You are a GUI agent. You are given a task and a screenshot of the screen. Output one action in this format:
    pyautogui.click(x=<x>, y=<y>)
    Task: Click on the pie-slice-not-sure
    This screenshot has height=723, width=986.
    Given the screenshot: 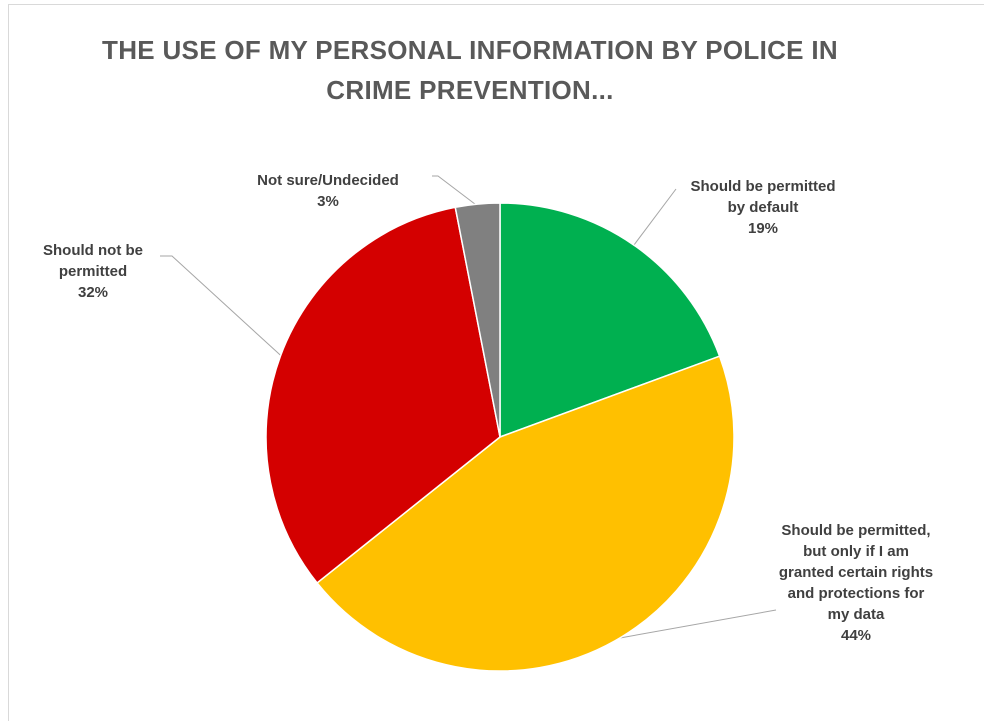 What is the action you would take?
    pyautogui.click(x=477, y=320)
    